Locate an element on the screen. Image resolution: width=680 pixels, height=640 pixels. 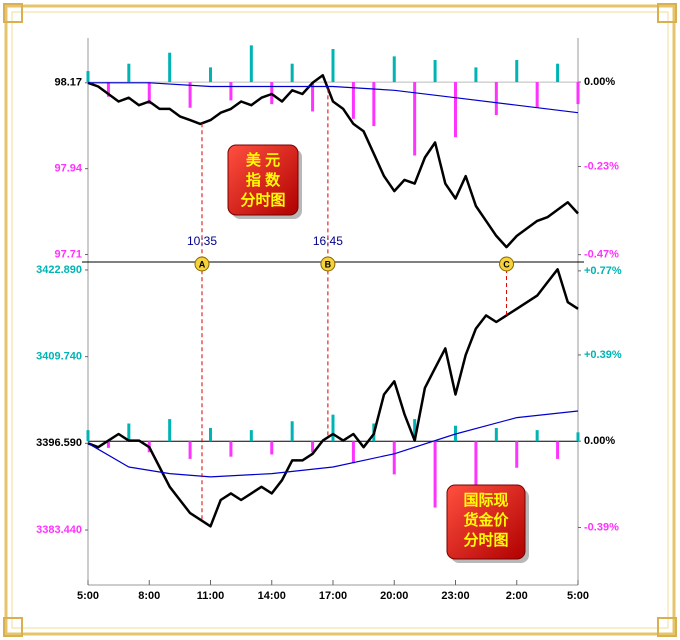
label-box-text: 指 数 is located at coordinates (263, 180).